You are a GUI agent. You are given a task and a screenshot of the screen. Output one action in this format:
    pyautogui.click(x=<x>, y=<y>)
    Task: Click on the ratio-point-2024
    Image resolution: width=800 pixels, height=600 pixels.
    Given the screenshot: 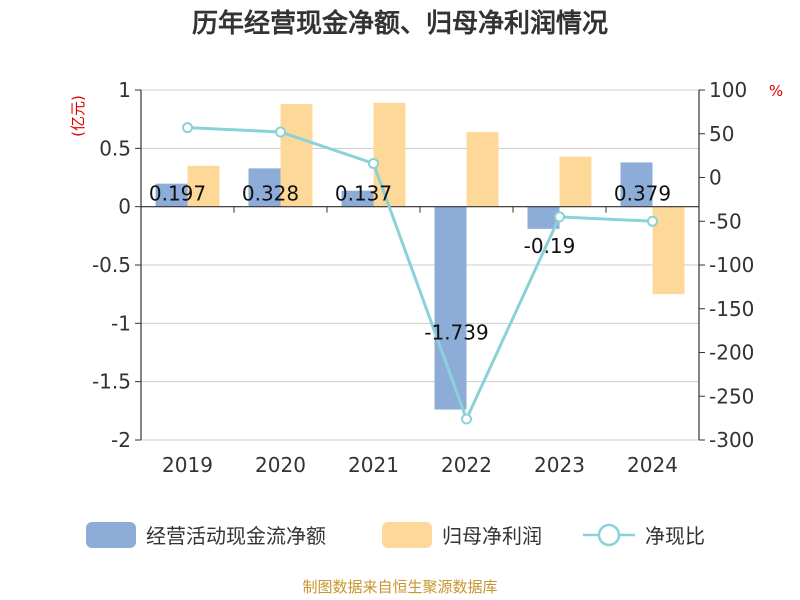 What is the action you would take?
    pyautogui.click(x=652, y=221)
    